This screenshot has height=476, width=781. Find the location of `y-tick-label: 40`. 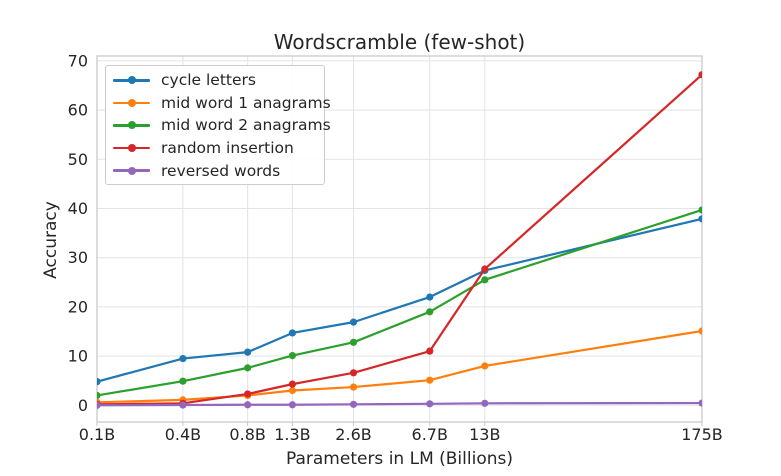

y-tick-label: 40 is located at coordinates (78, 208).